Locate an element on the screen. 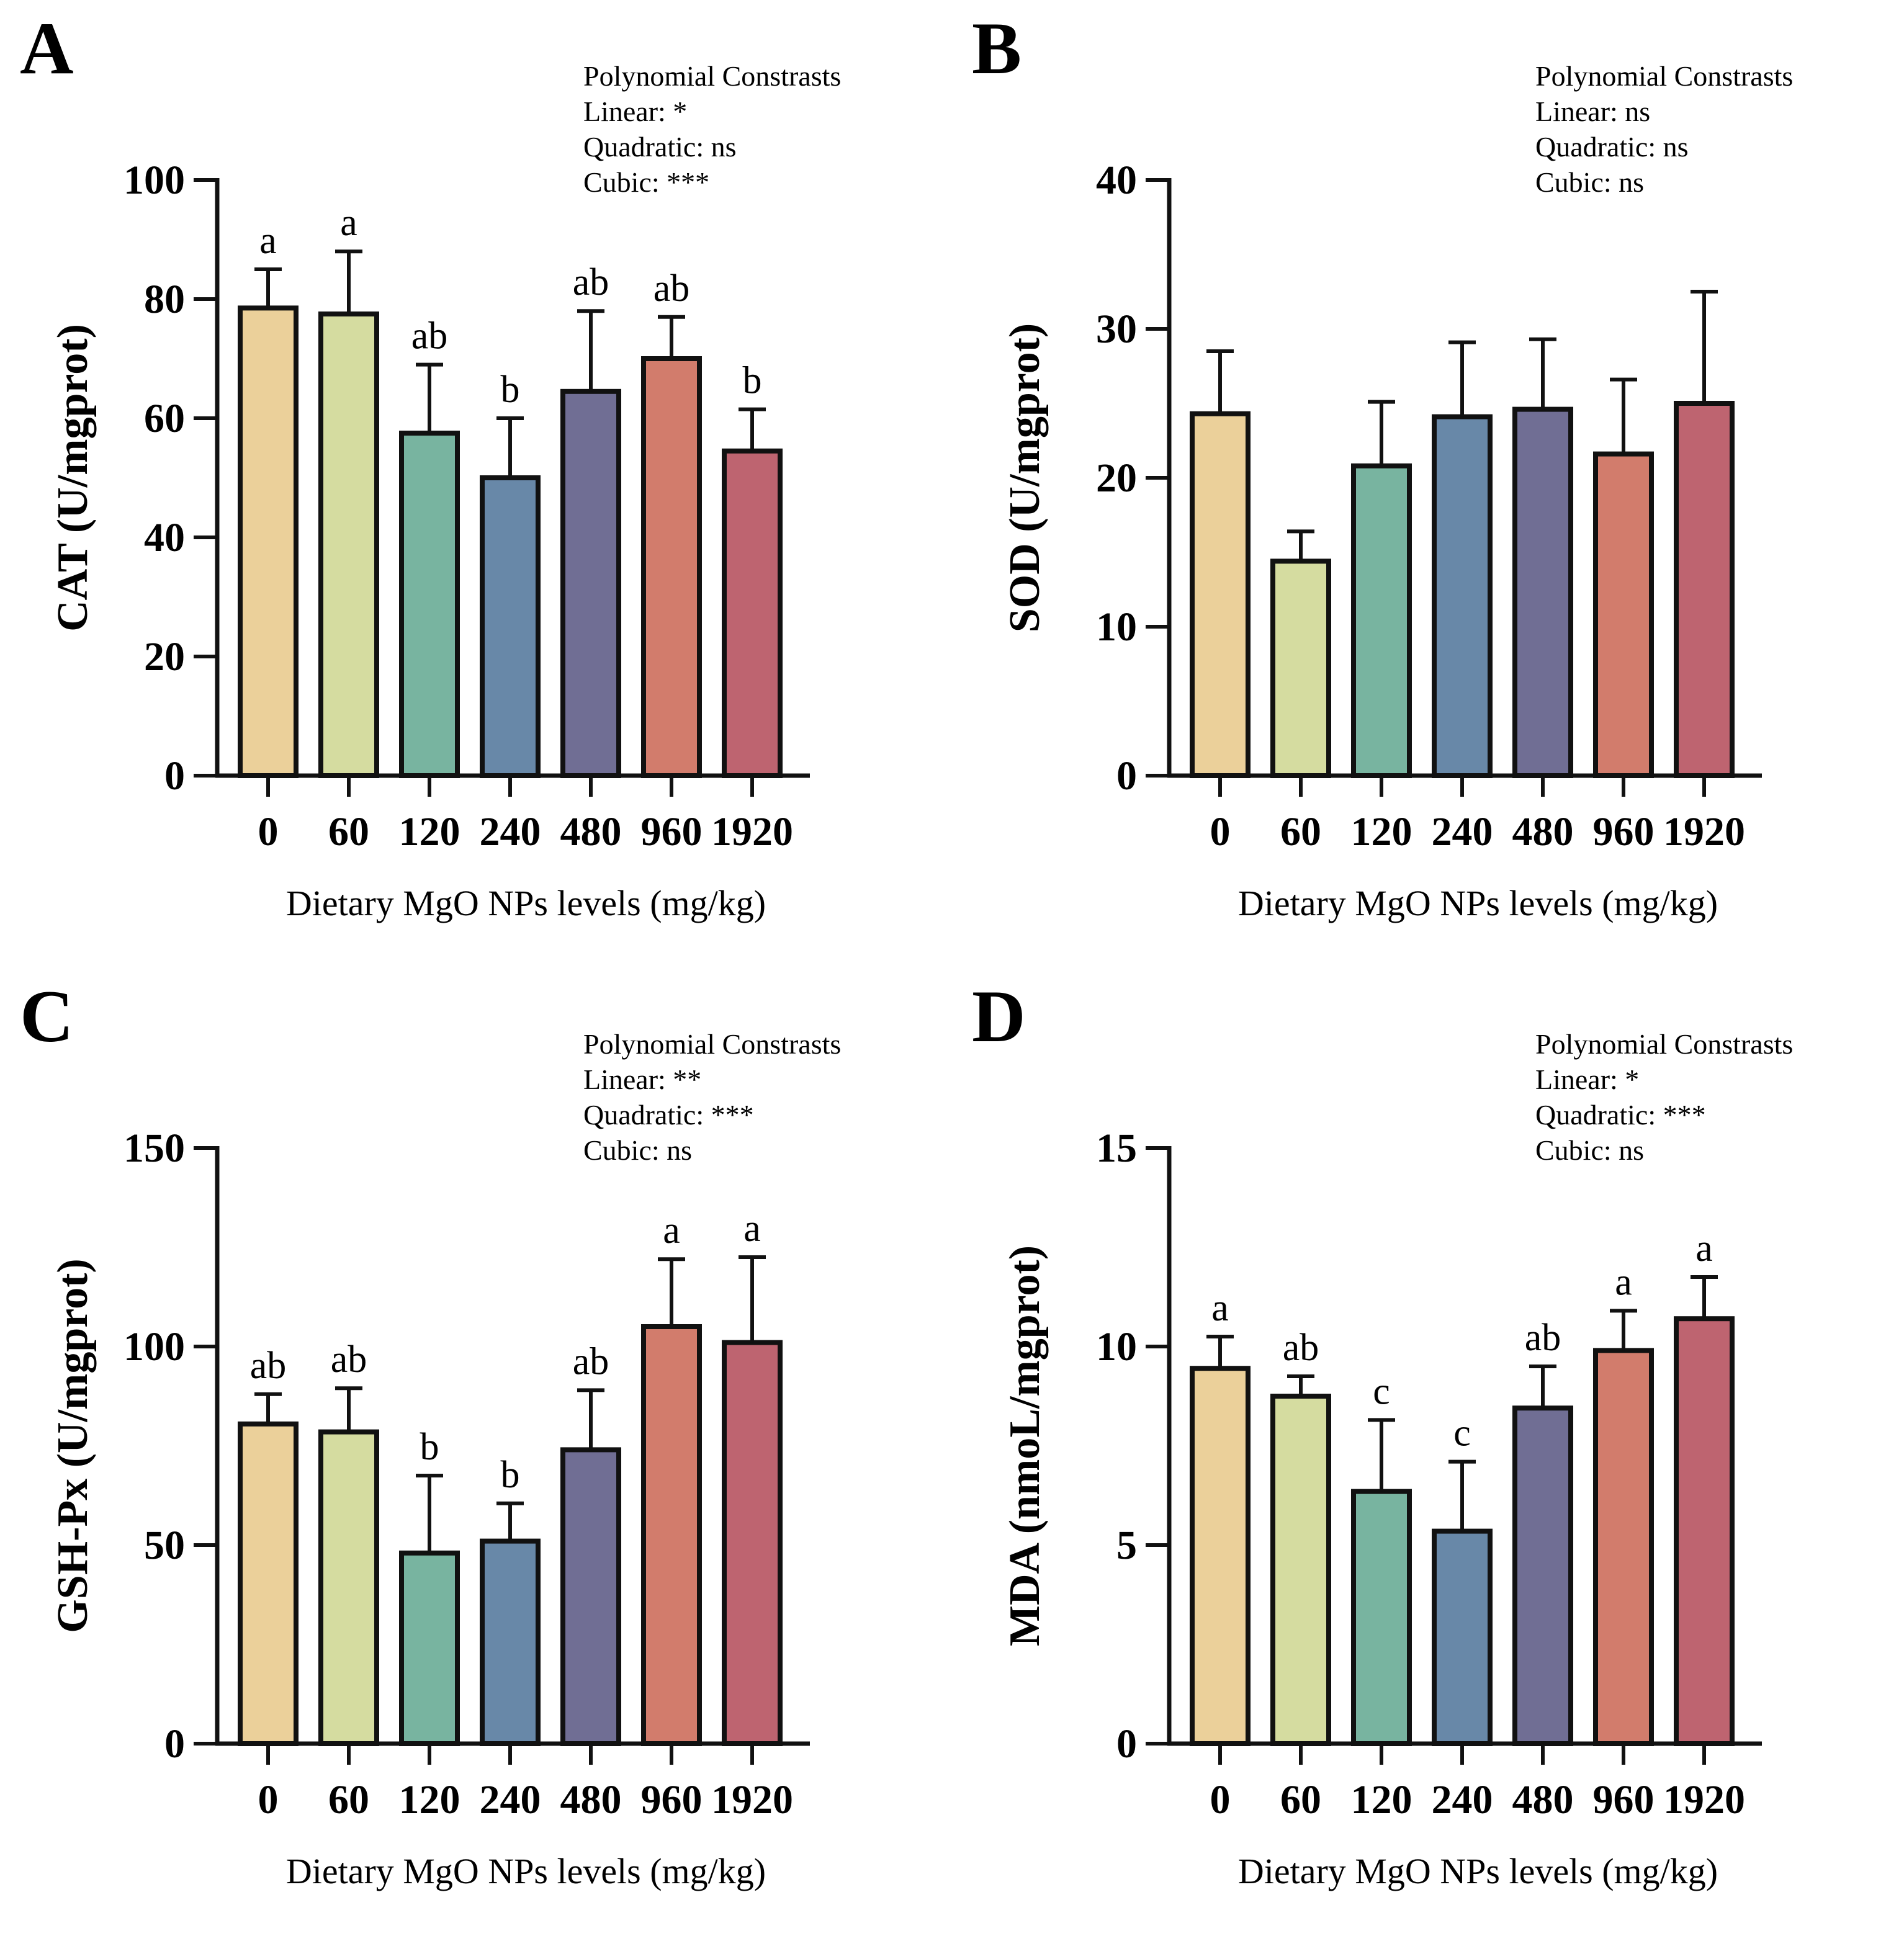  y-axis-label: MDA (nmoL/mgprot) is located at coordinates (1025, 1445).